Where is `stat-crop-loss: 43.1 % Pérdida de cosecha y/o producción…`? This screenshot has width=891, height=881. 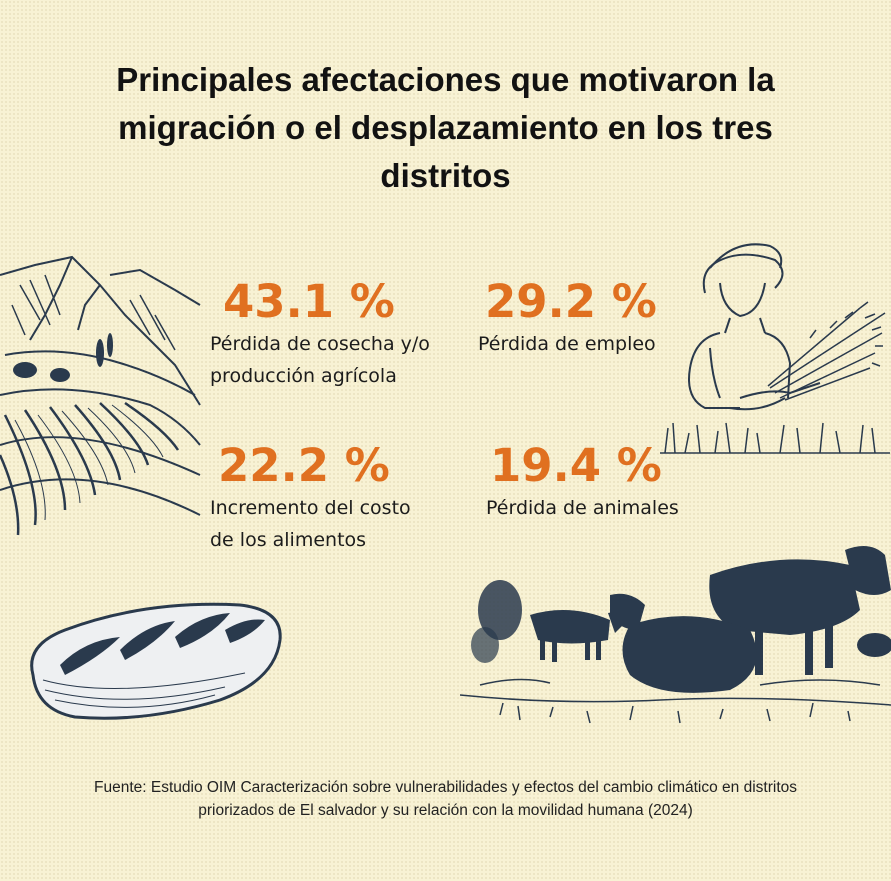
stat-crop-loss: 43.1 % Pérdida de cosecha y/o producción… is located at coordinates (320, 334).